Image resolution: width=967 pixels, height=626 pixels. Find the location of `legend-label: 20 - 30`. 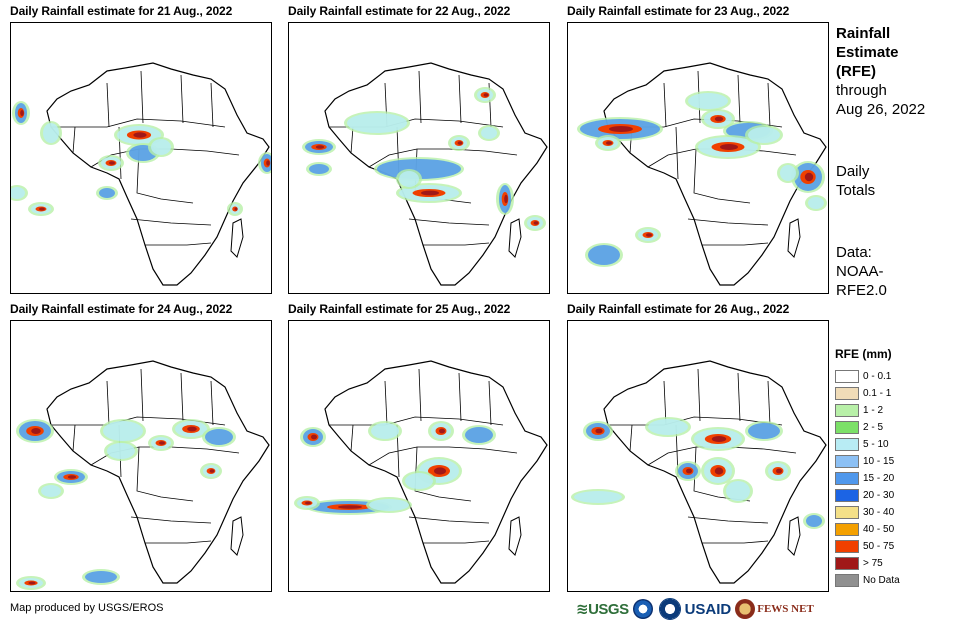

legend-label: 20 - 30 is located at coordinates (879, 495).